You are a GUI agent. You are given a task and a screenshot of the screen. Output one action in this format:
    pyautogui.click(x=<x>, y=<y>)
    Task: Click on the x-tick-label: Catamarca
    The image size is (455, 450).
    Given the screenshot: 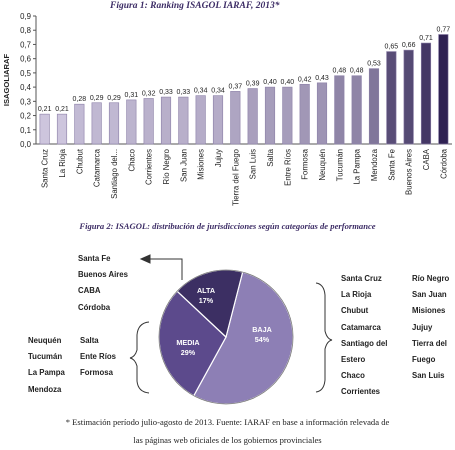 What is the action you would take?
    pyautogui.click(x=97, y=167)
    